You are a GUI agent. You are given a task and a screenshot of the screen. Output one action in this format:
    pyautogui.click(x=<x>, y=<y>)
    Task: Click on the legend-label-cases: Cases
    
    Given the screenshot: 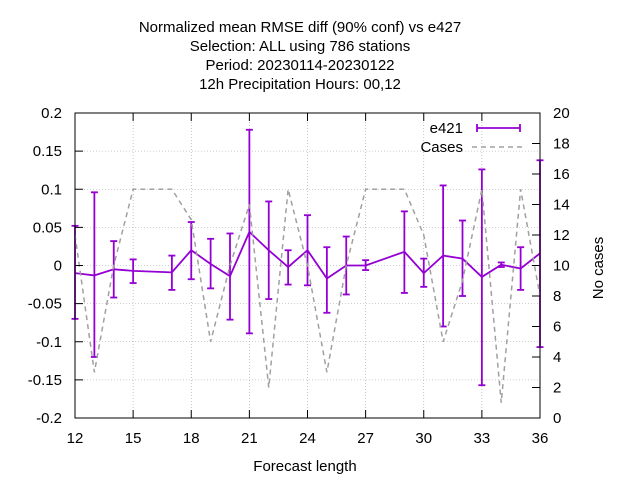 What is the action you would take?
    pyautogui.click(x=441, y=147)
    